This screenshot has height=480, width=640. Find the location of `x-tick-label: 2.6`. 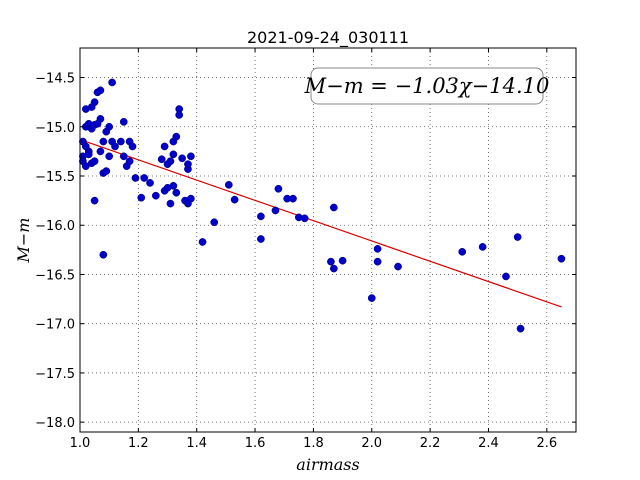

x-tick-label: 2.6 is located at coordinates (546, 443).